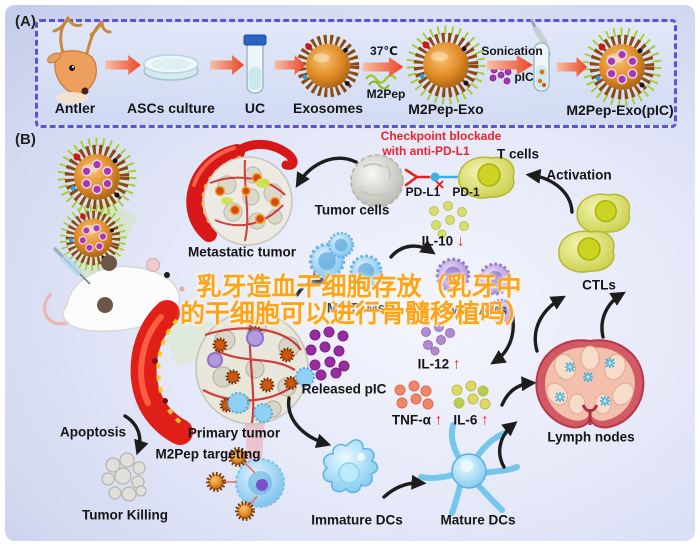 This screenshot has width=700, height=547. Describe the element at coordinates (352, 210) in the screenshot. I see `tumor-cells-label: Tumor cells` at that location.